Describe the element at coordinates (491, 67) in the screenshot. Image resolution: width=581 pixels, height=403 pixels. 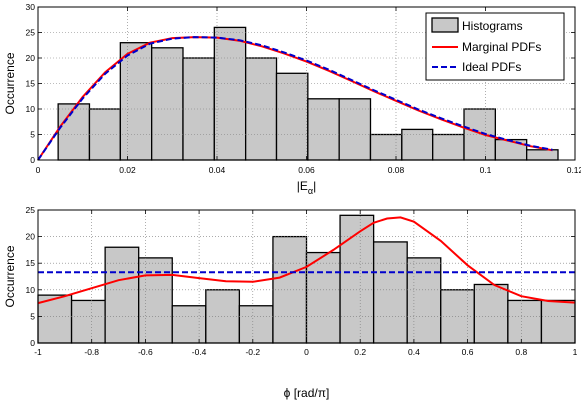
I see `legend-label-ideal: Ideal PDFs` at that location.